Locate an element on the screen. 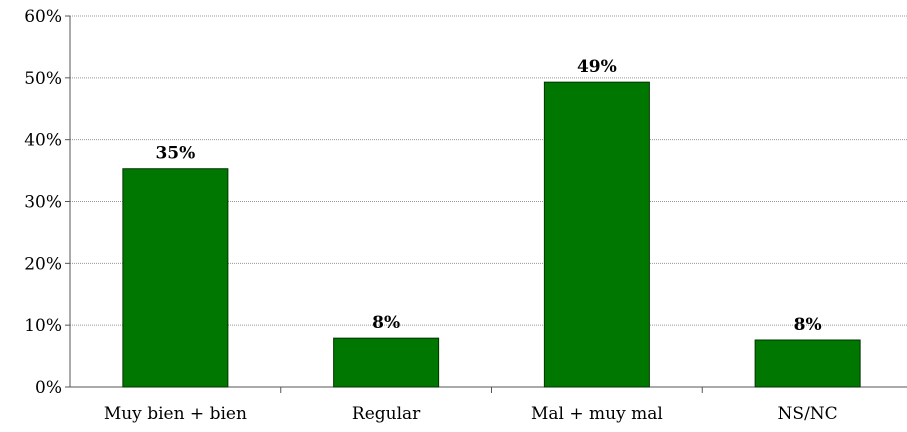 The height and width of the screenshot is (432, 907). x-category-label: Mal + muy mal is located at coordinates (597, 414).